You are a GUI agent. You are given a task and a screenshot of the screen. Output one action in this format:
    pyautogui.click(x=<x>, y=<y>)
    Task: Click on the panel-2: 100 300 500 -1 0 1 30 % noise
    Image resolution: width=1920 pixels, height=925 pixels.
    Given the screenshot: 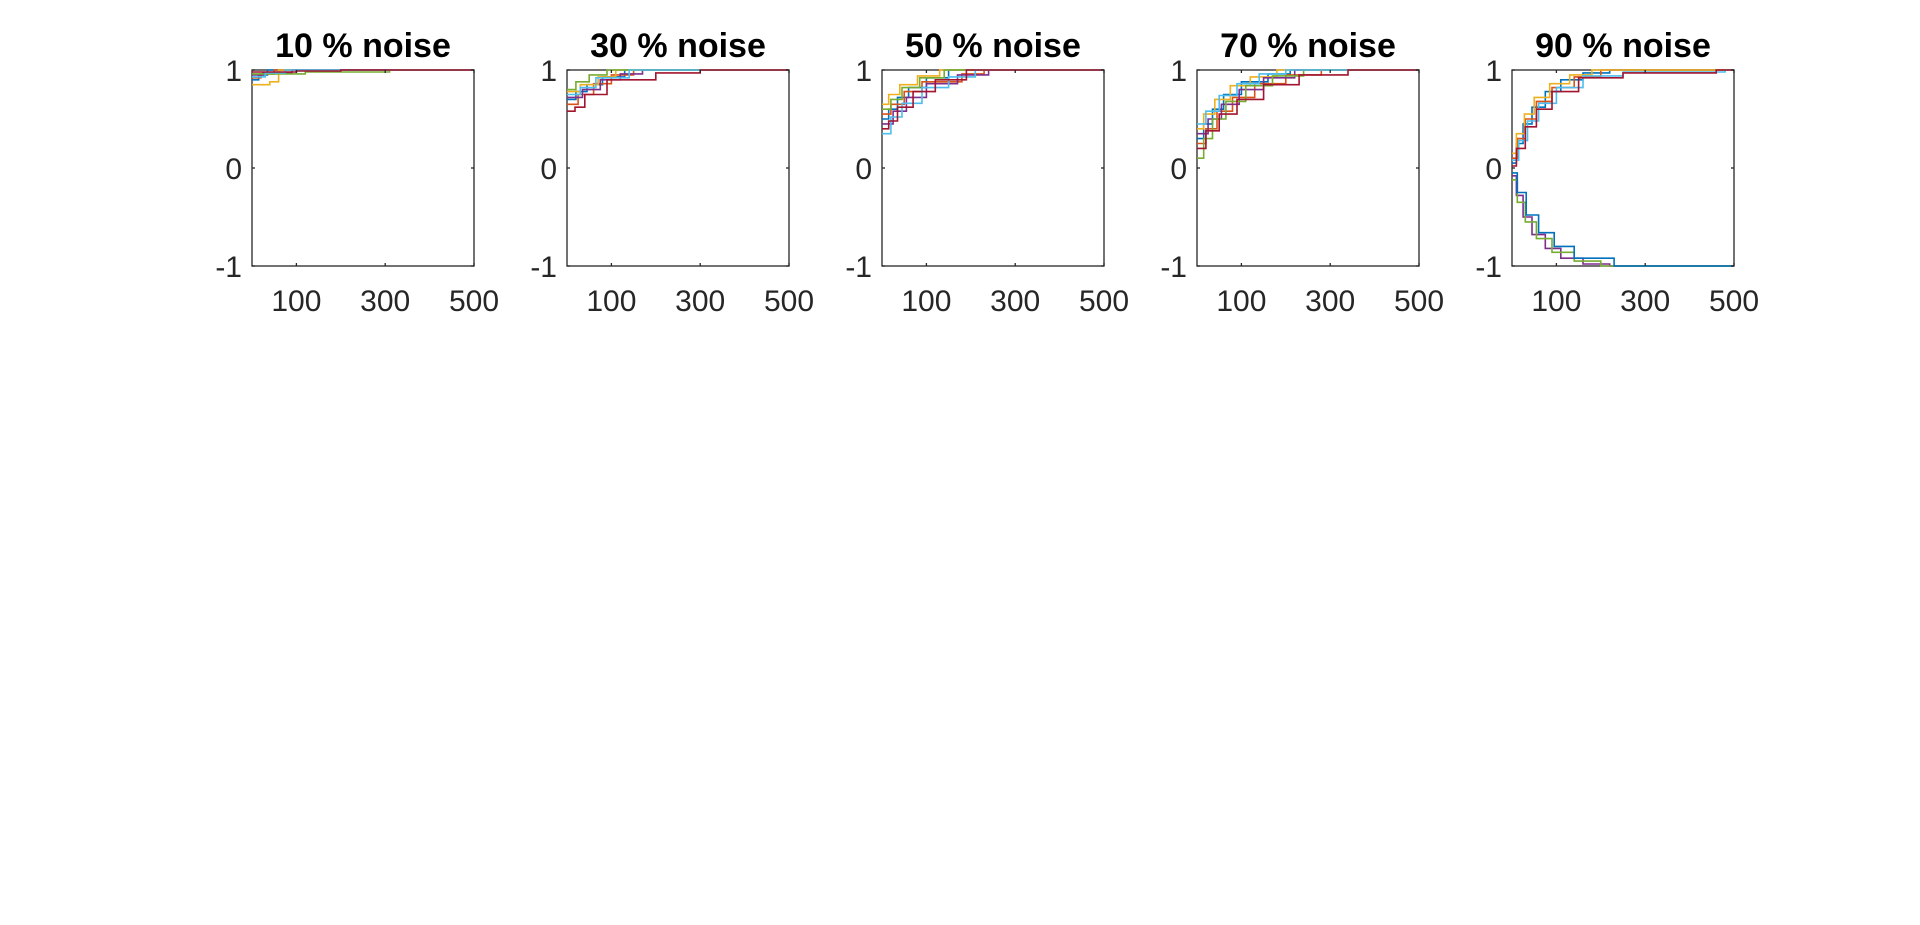 What is the action you would take?
    pyautogui.click(x=672, y=172)
    